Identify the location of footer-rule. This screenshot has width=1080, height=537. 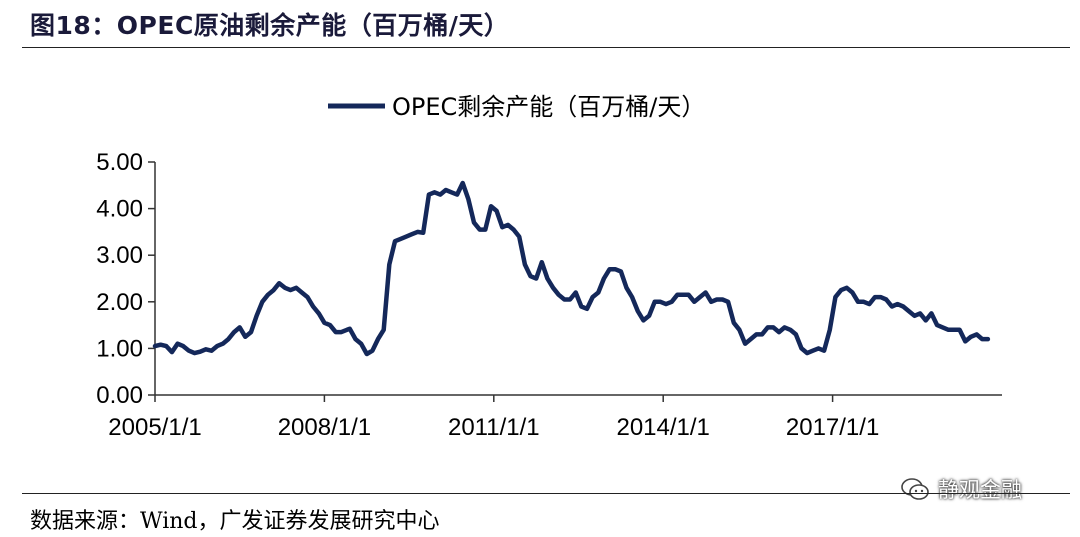
(546, 493).